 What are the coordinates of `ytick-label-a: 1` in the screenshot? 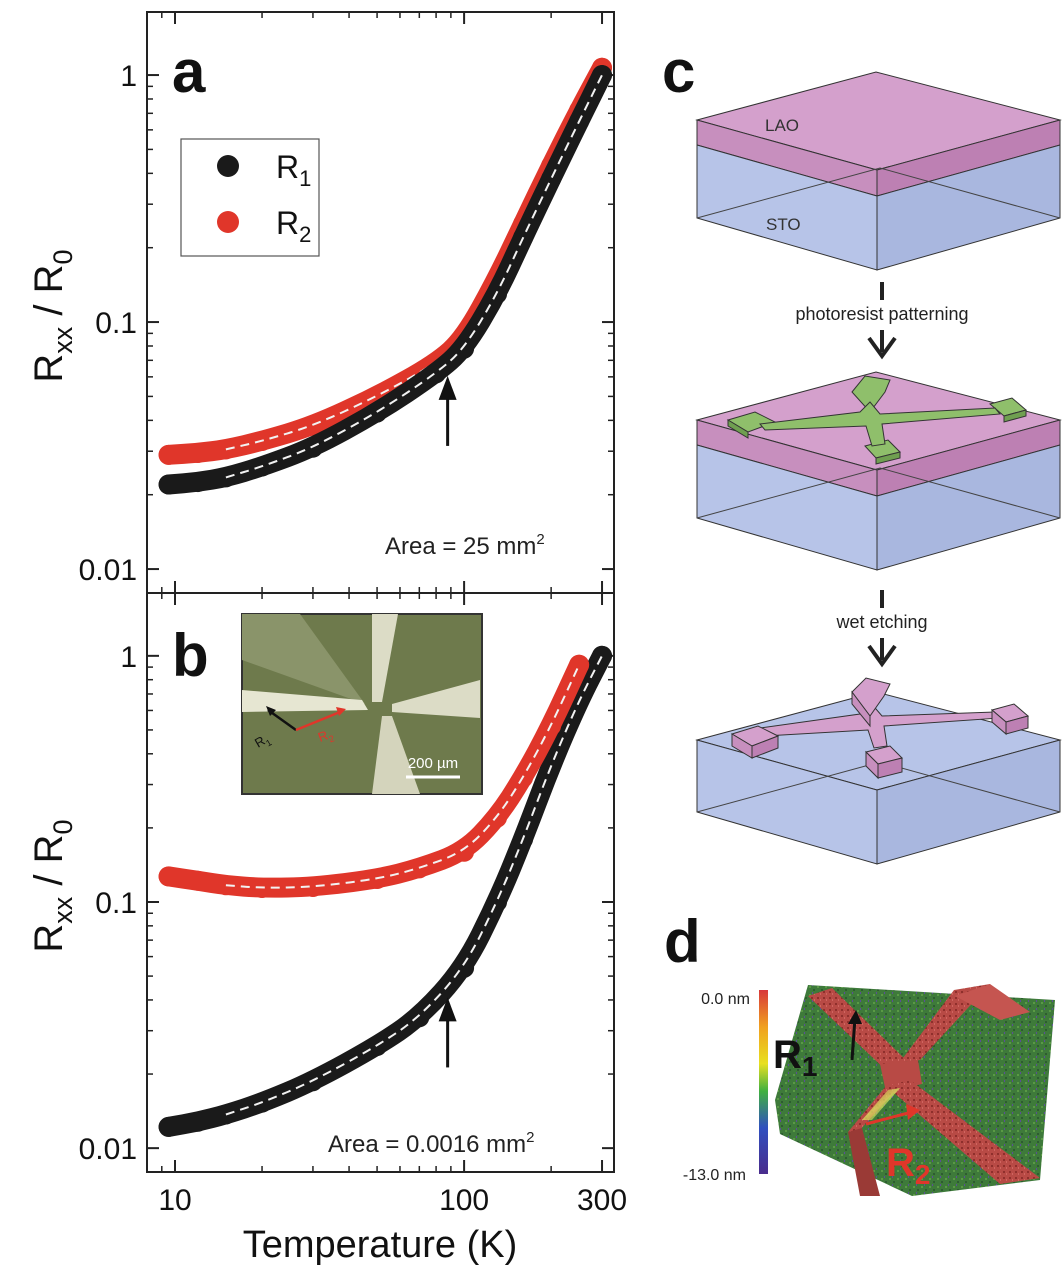 It's located at (128, 76).